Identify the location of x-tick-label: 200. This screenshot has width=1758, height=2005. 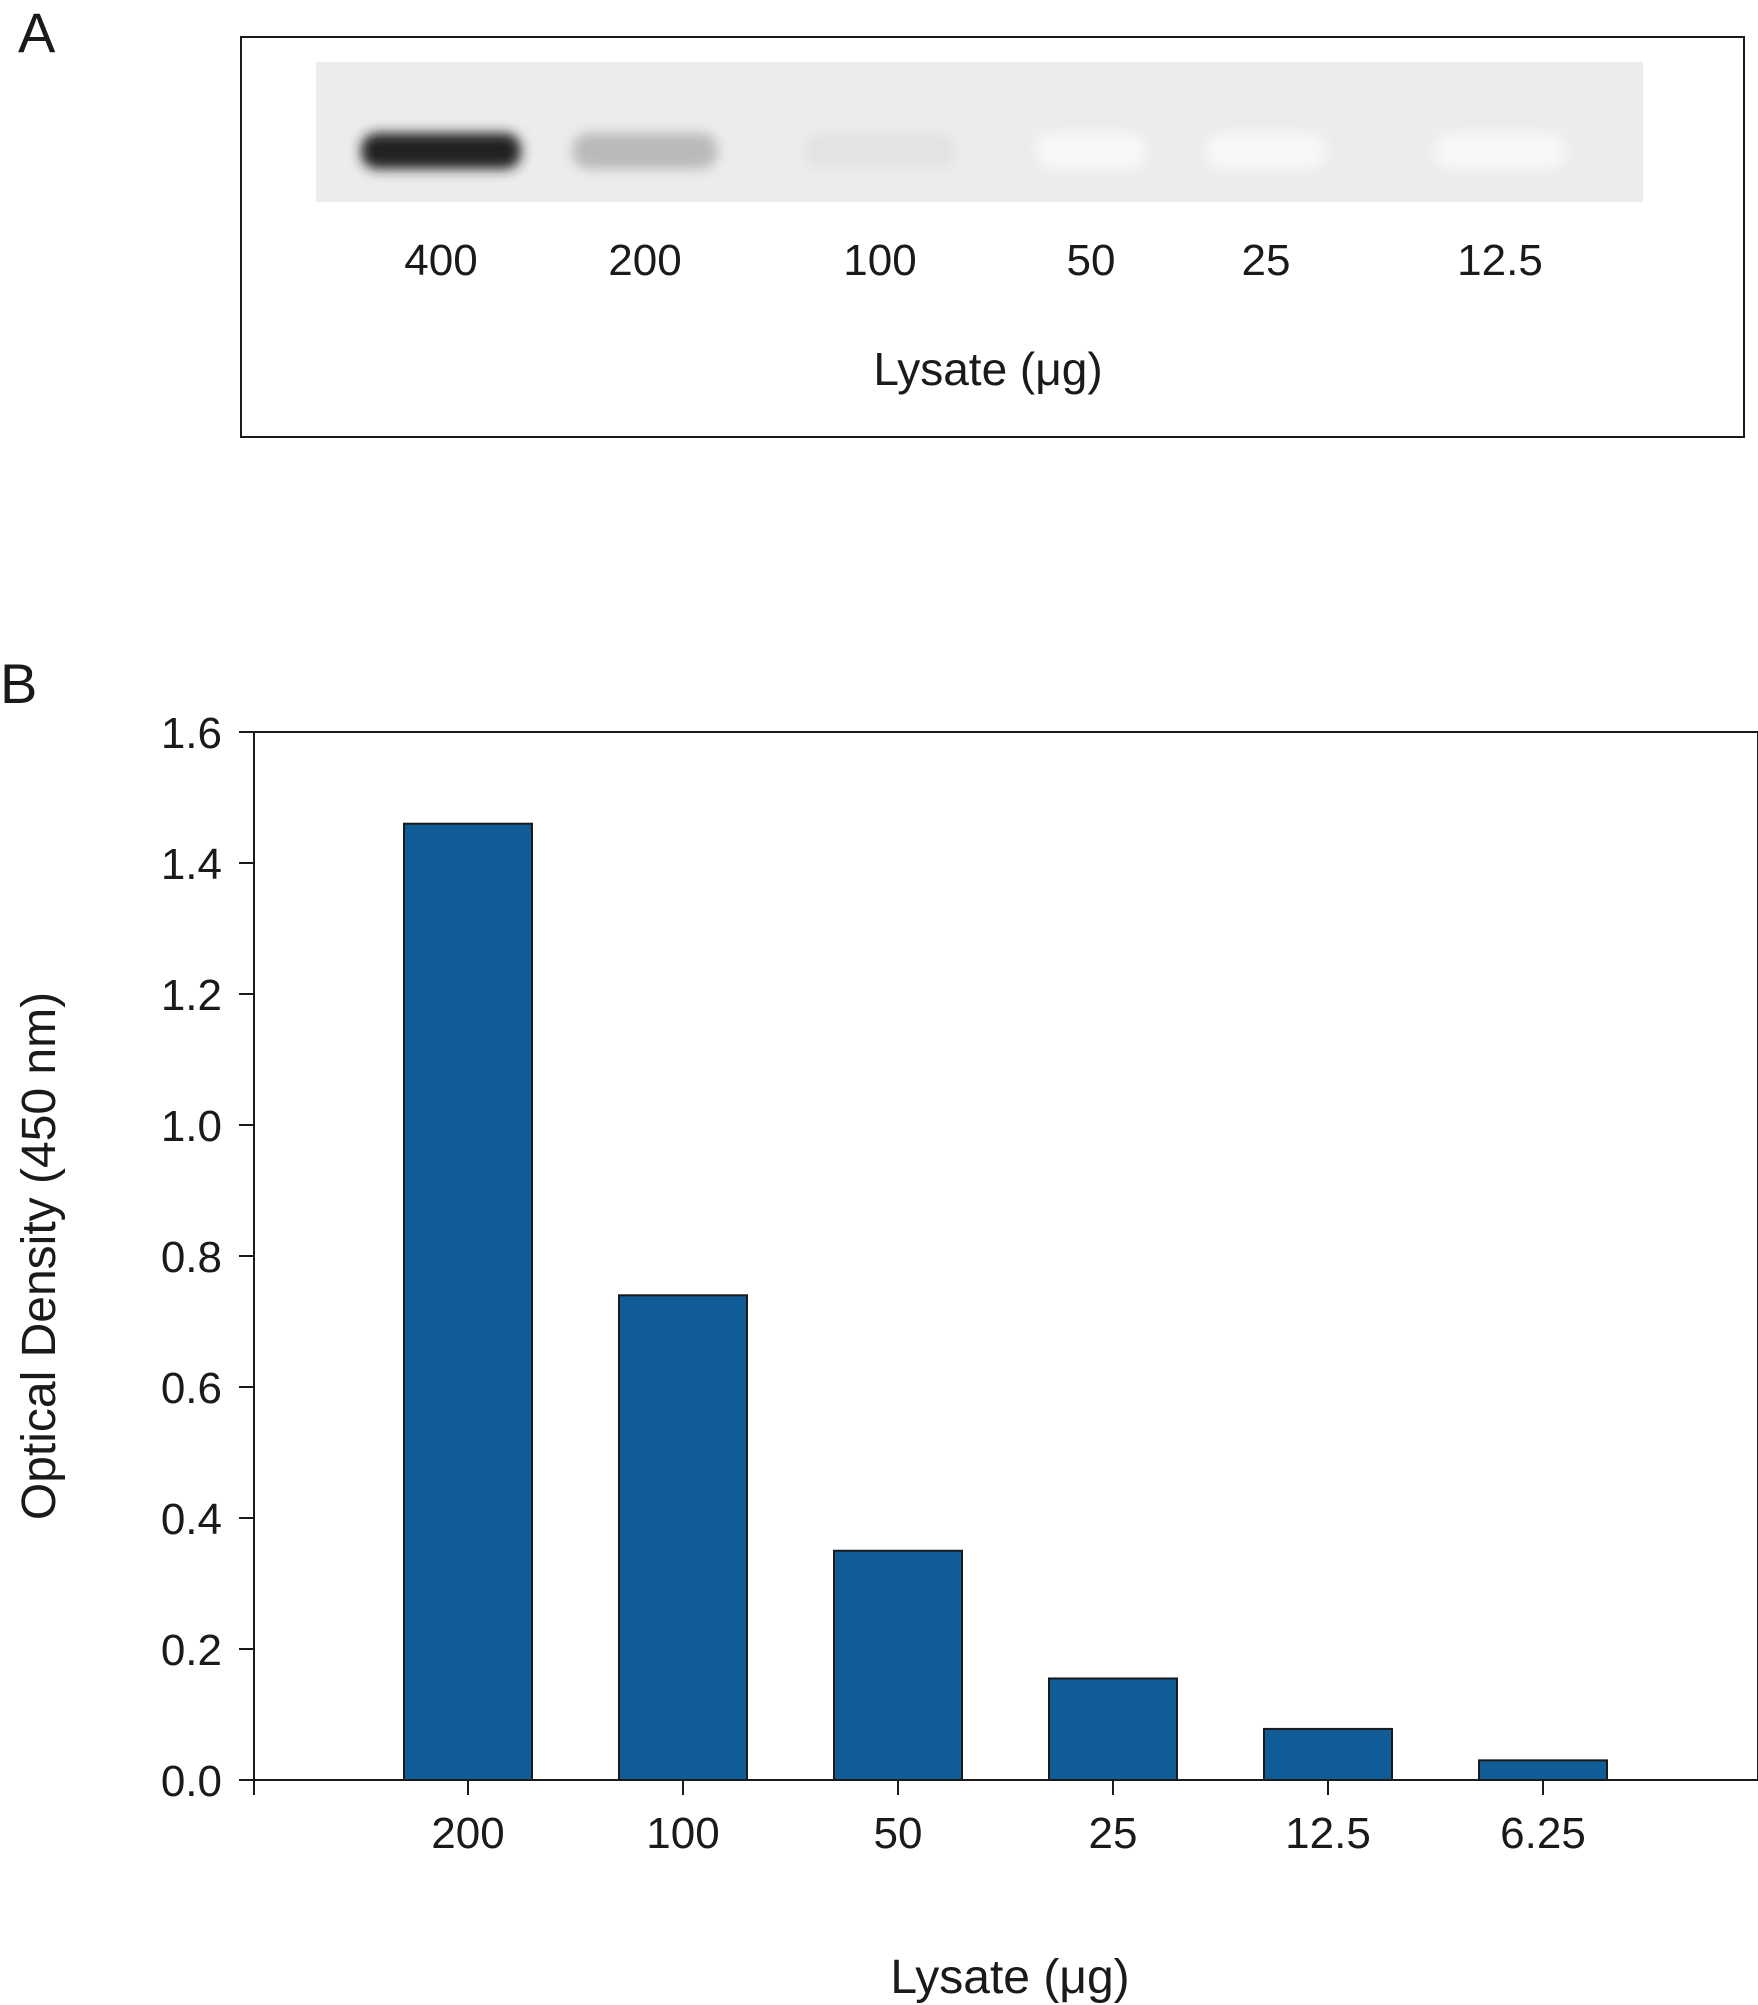
(467, 1833).